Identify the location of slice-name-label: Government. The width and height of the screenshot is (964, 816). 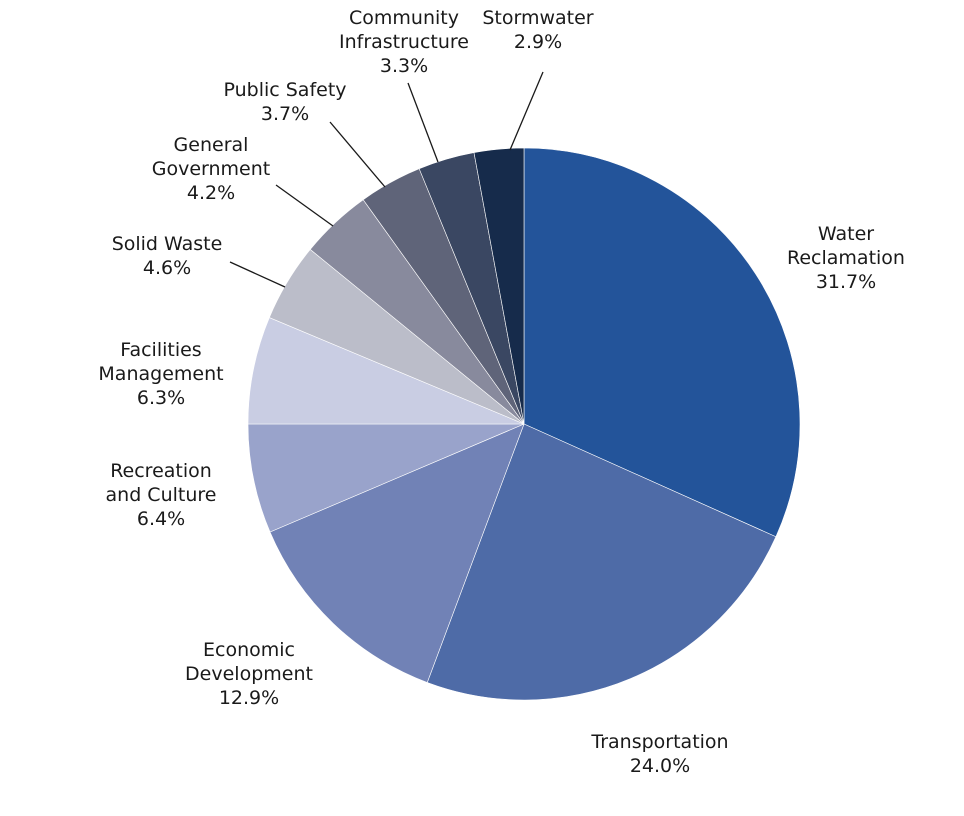
(211, 169).